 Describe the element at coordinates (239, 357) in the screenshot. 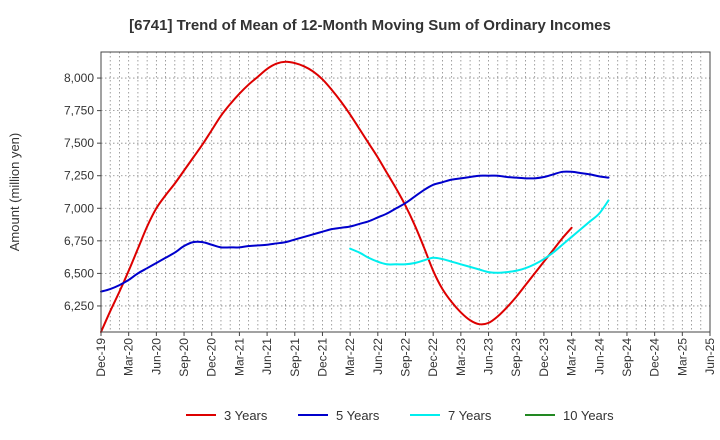

I see `x-tick-label: Mar-21` at that location.